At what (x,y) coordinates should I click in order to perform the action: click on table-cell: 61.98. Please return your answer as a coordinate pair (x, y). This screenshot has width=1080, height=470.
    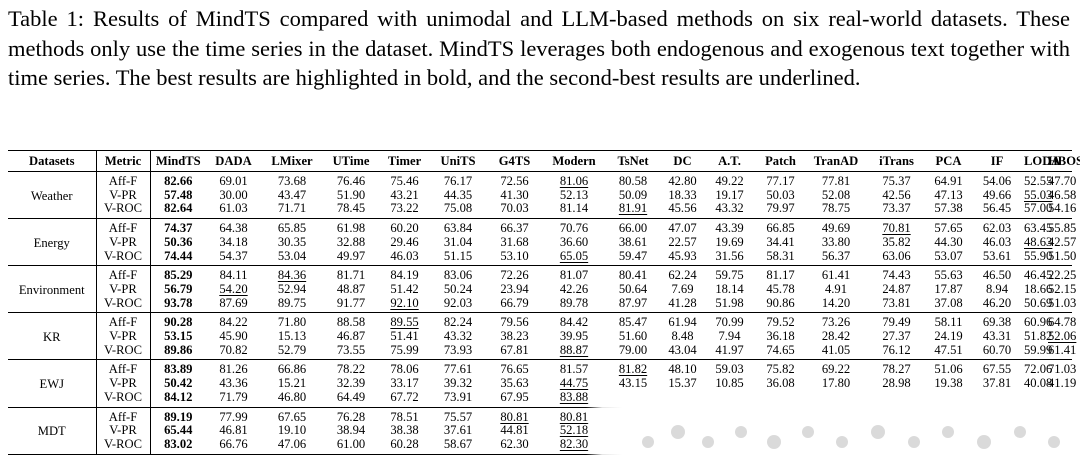
    Looking at the image, I should click on (351, 228).